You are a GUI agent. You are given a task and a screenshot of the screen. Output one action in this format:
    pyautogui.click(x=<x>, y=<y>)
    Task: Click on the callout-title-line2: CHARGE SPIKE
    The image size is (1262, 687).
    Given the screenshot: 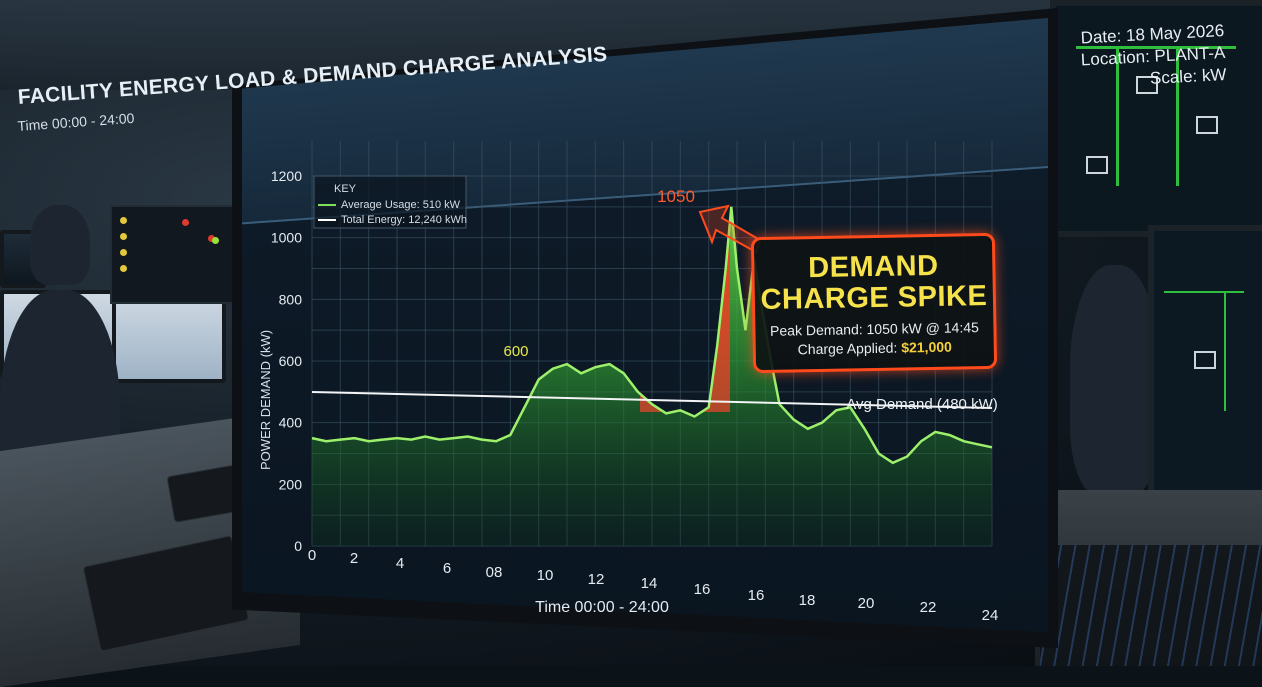 What is the action you would take?
    pyautogui.click(x=874, y=298)
    